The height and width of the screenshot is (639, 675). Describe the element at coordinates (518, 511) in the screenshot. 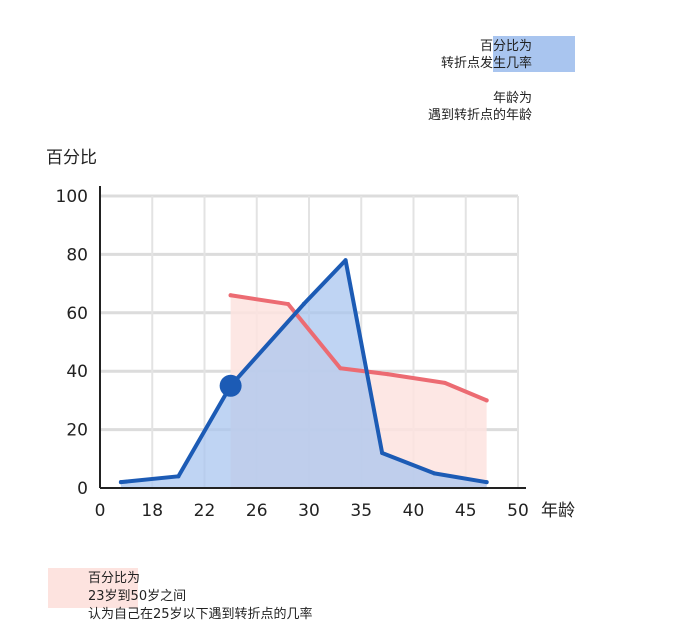

I see `x-tick-label-8: 50` at that location.